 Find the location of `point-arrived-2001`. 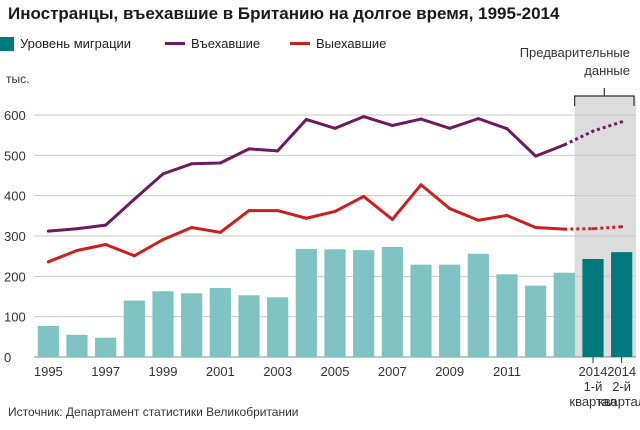

point-arrived-2001 is located at coordinates (220, 163).